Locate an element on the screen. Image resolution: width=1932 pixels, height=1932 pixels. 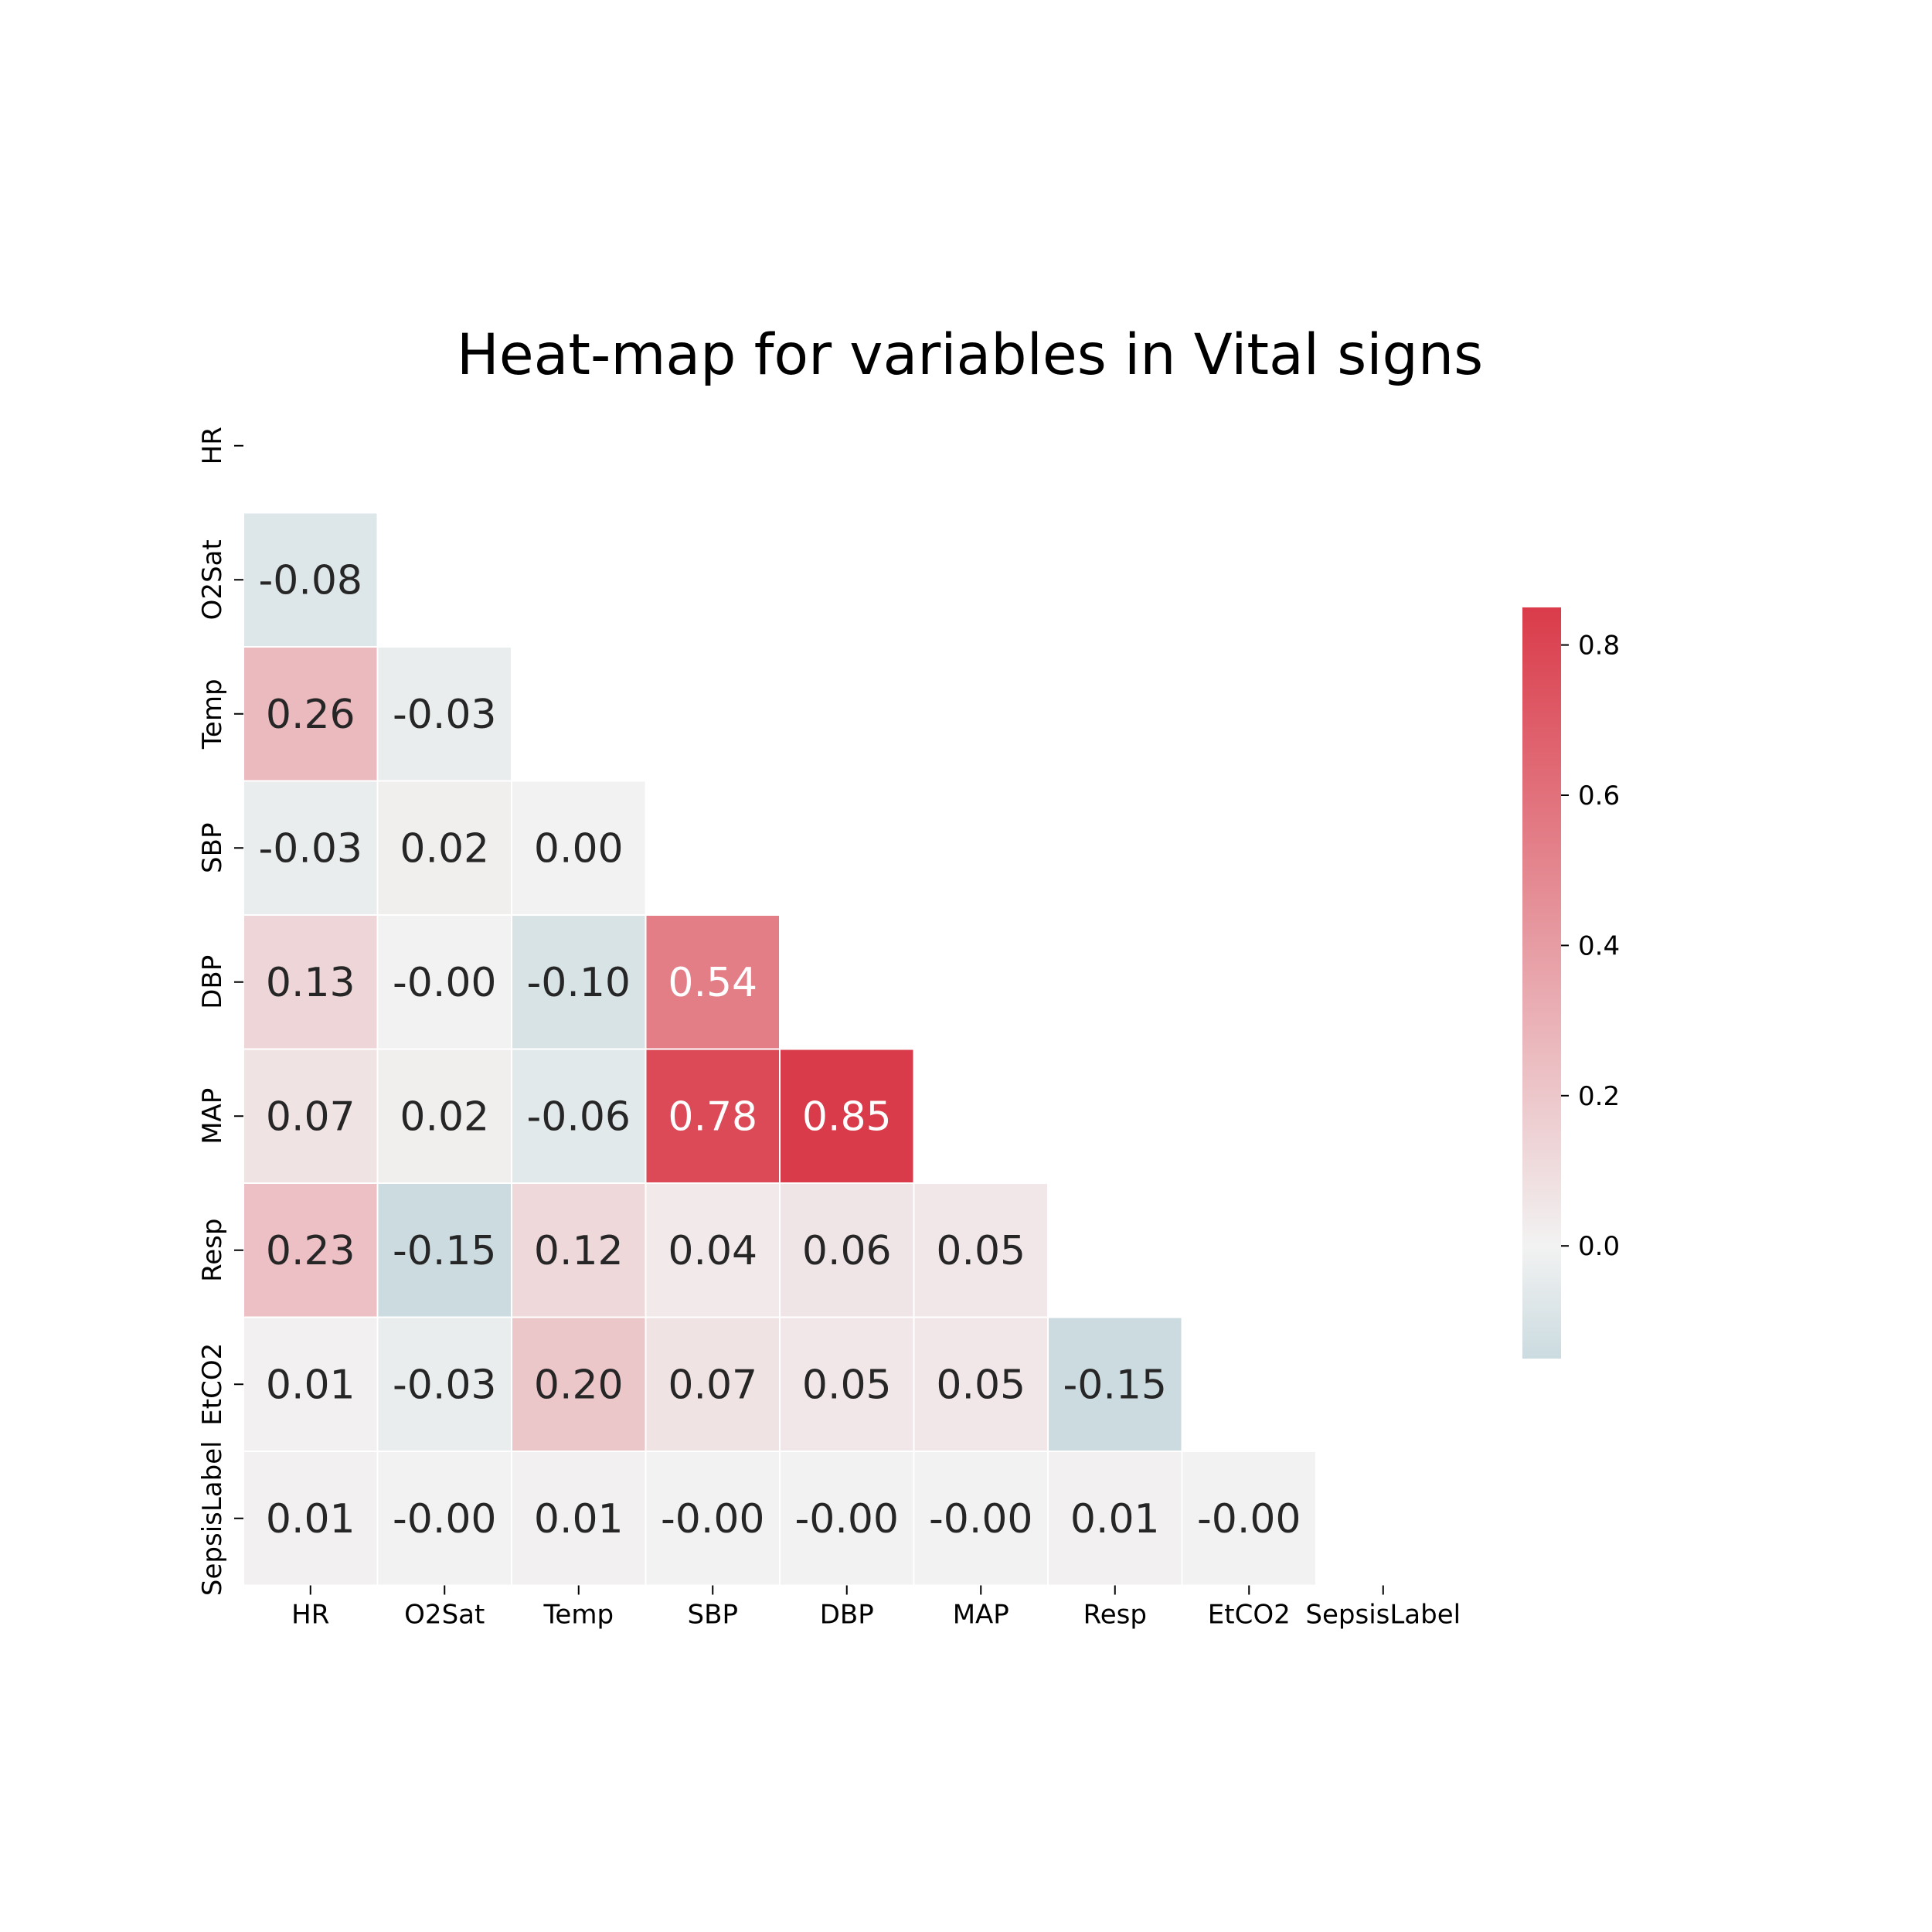
colorbar-gradient is located at coordinates (1541, 983).